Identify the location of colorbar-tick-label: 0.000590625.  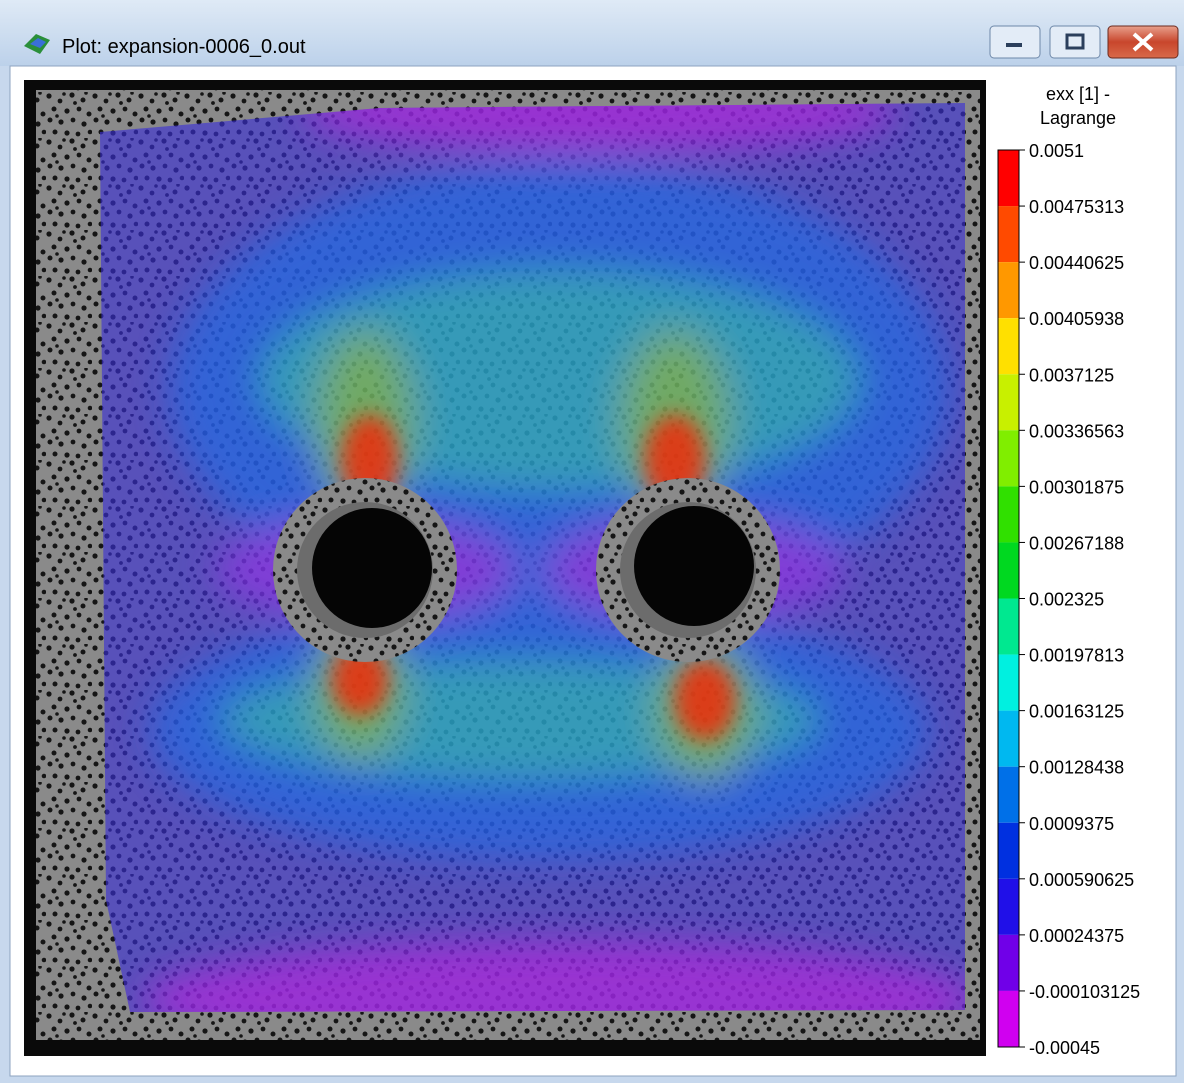
(1081, 880).